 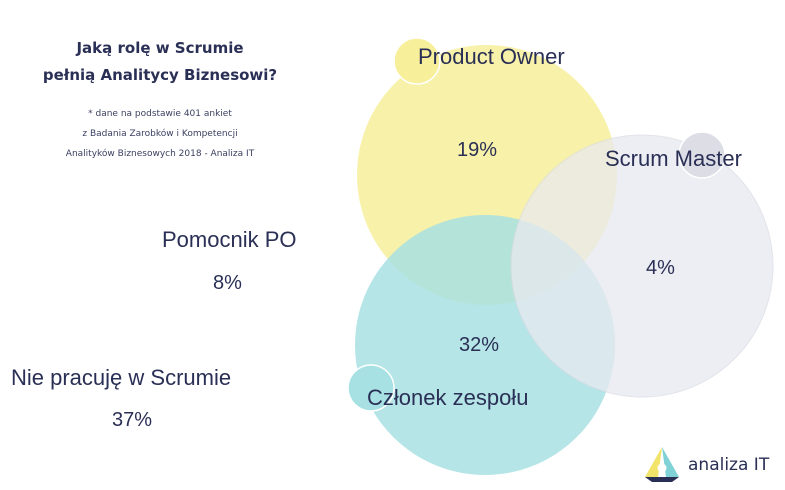 What do you see at coordinates (227, 283) in the screenshot?
I see `value-po-helper: 8%` at bounding box center [227, 283].